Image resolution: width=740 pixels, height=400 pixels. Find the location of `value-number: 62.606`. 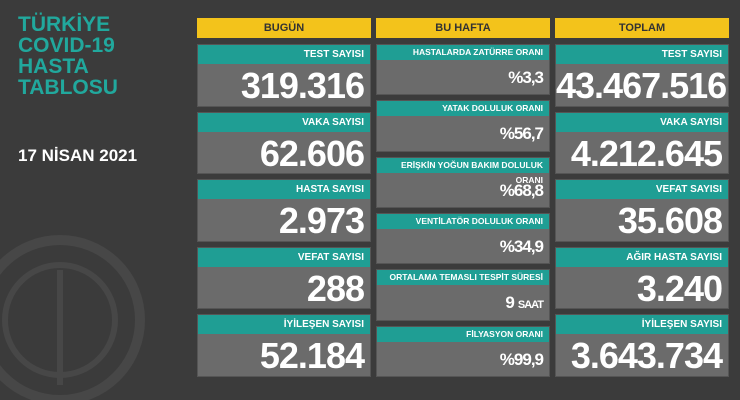

value-number: 62.606 is located at coordinates (312, 153).